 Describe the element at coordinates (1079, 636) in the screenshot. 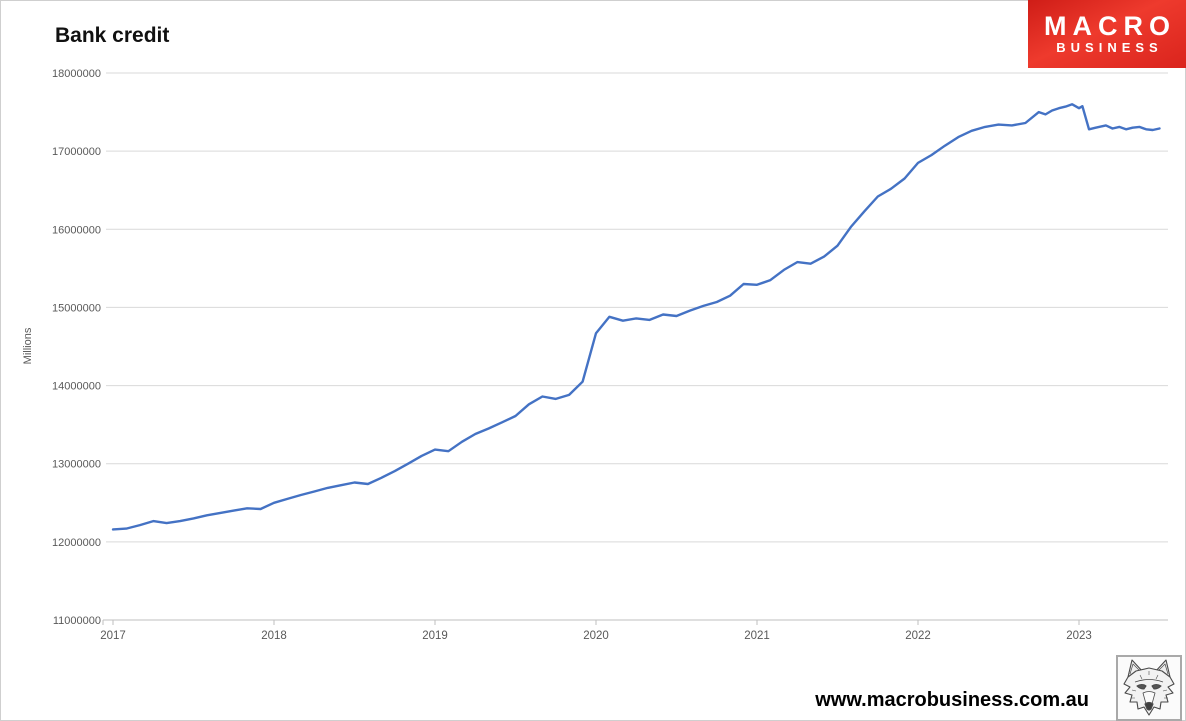

I see `x-axis-tick-label: 2023` at that location.